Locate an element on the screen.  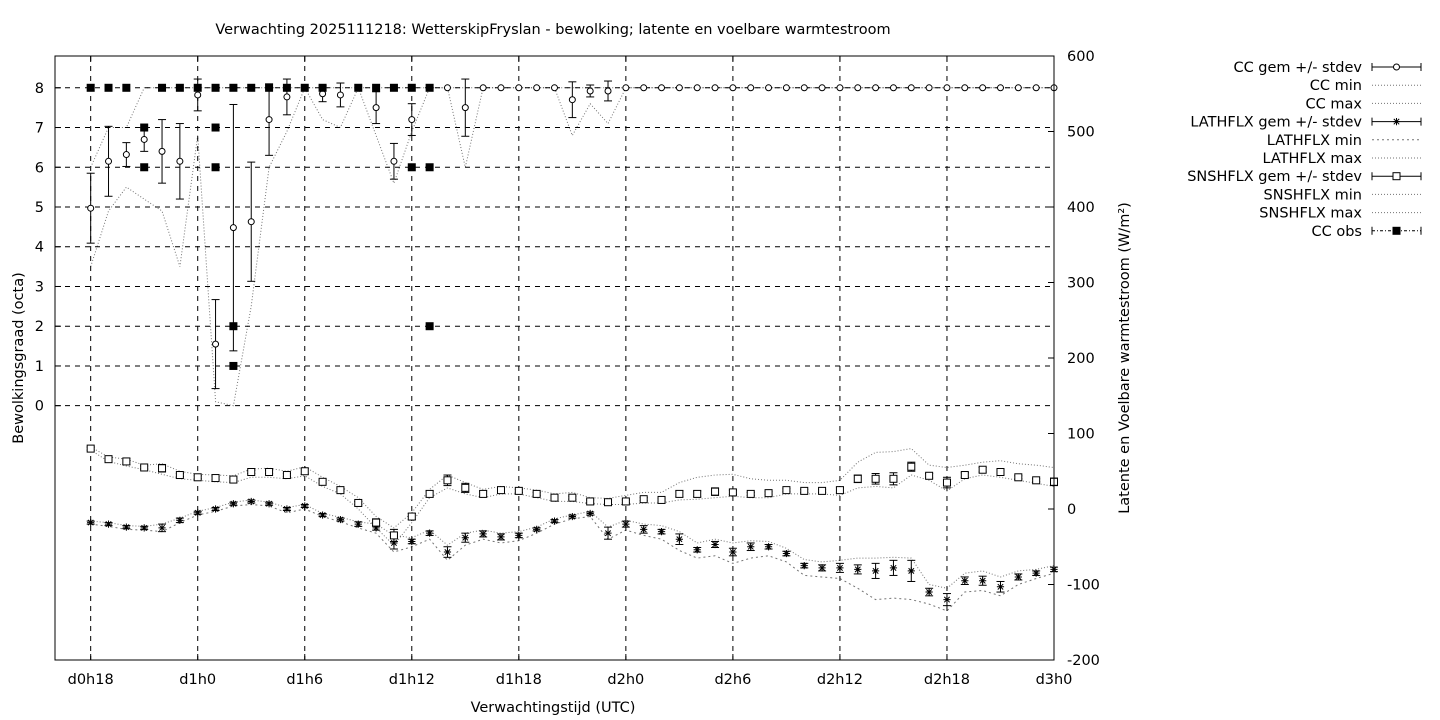
y2-tick-label: 600 is located at coordinates (1081, 57).